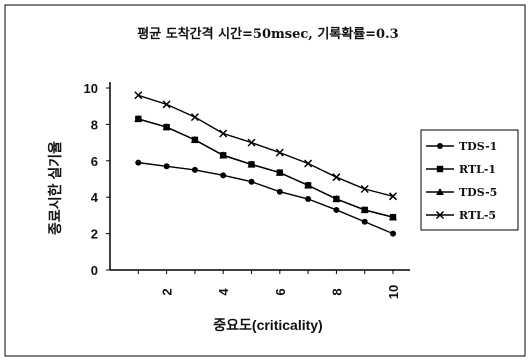 The image size is (530, 361). I want to click on chart-title: 평균 도착간격 시간=50msec, 기록확률=0.3, so click(267, 34).